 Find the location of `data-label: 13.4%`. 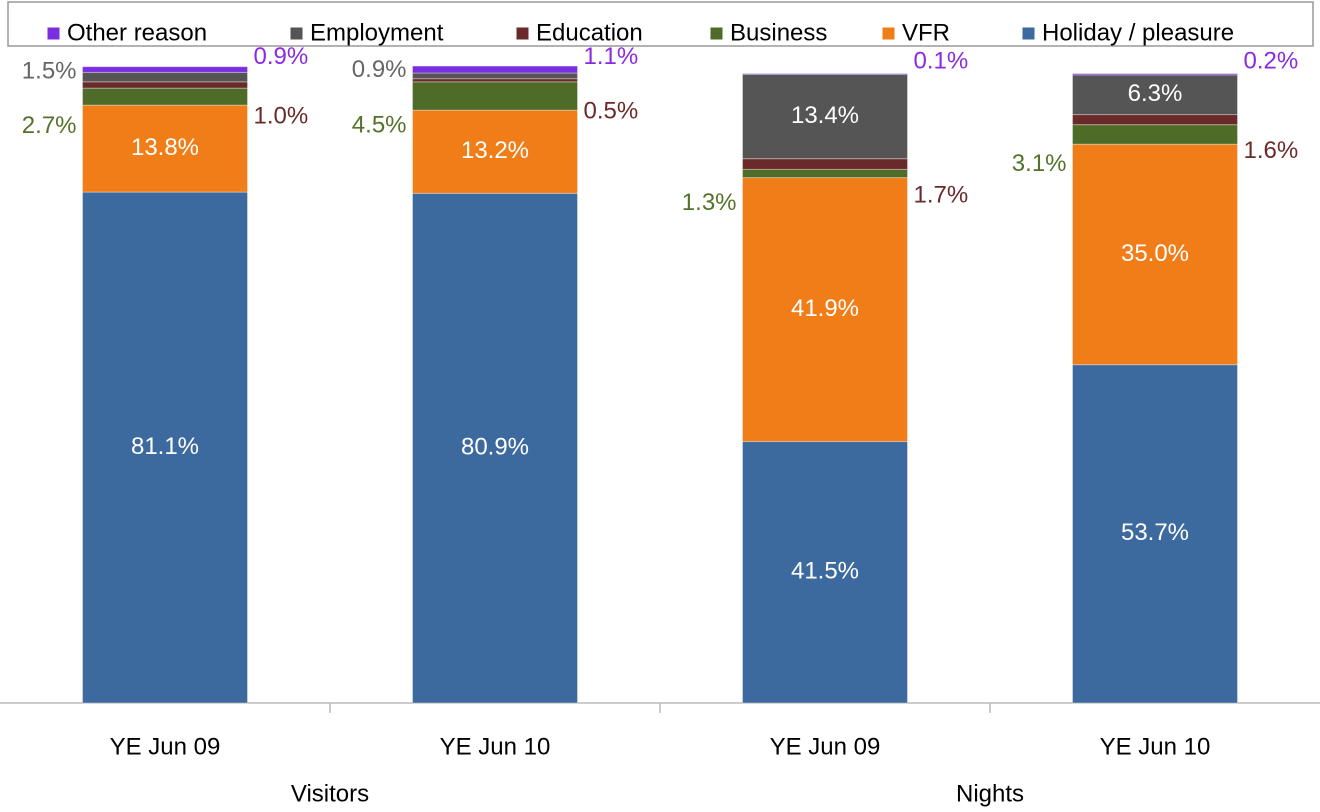

data-label: 13.4% is located at coordinates (825, 115).